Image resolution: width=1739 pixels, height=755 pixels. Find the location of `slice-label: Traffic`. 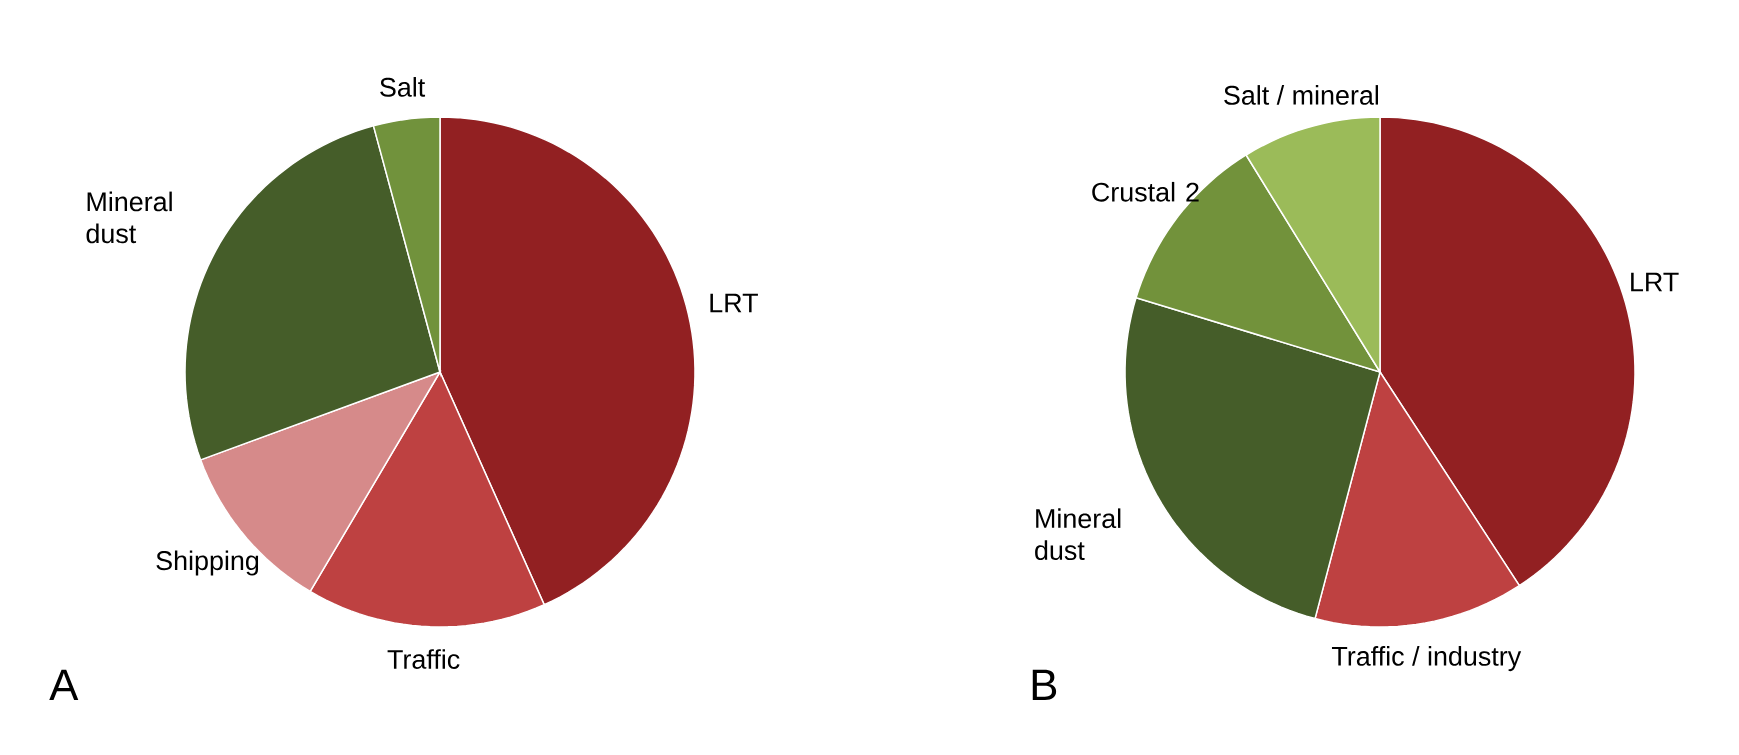

slice-label: Traffic is located at coordinates (423, 659).